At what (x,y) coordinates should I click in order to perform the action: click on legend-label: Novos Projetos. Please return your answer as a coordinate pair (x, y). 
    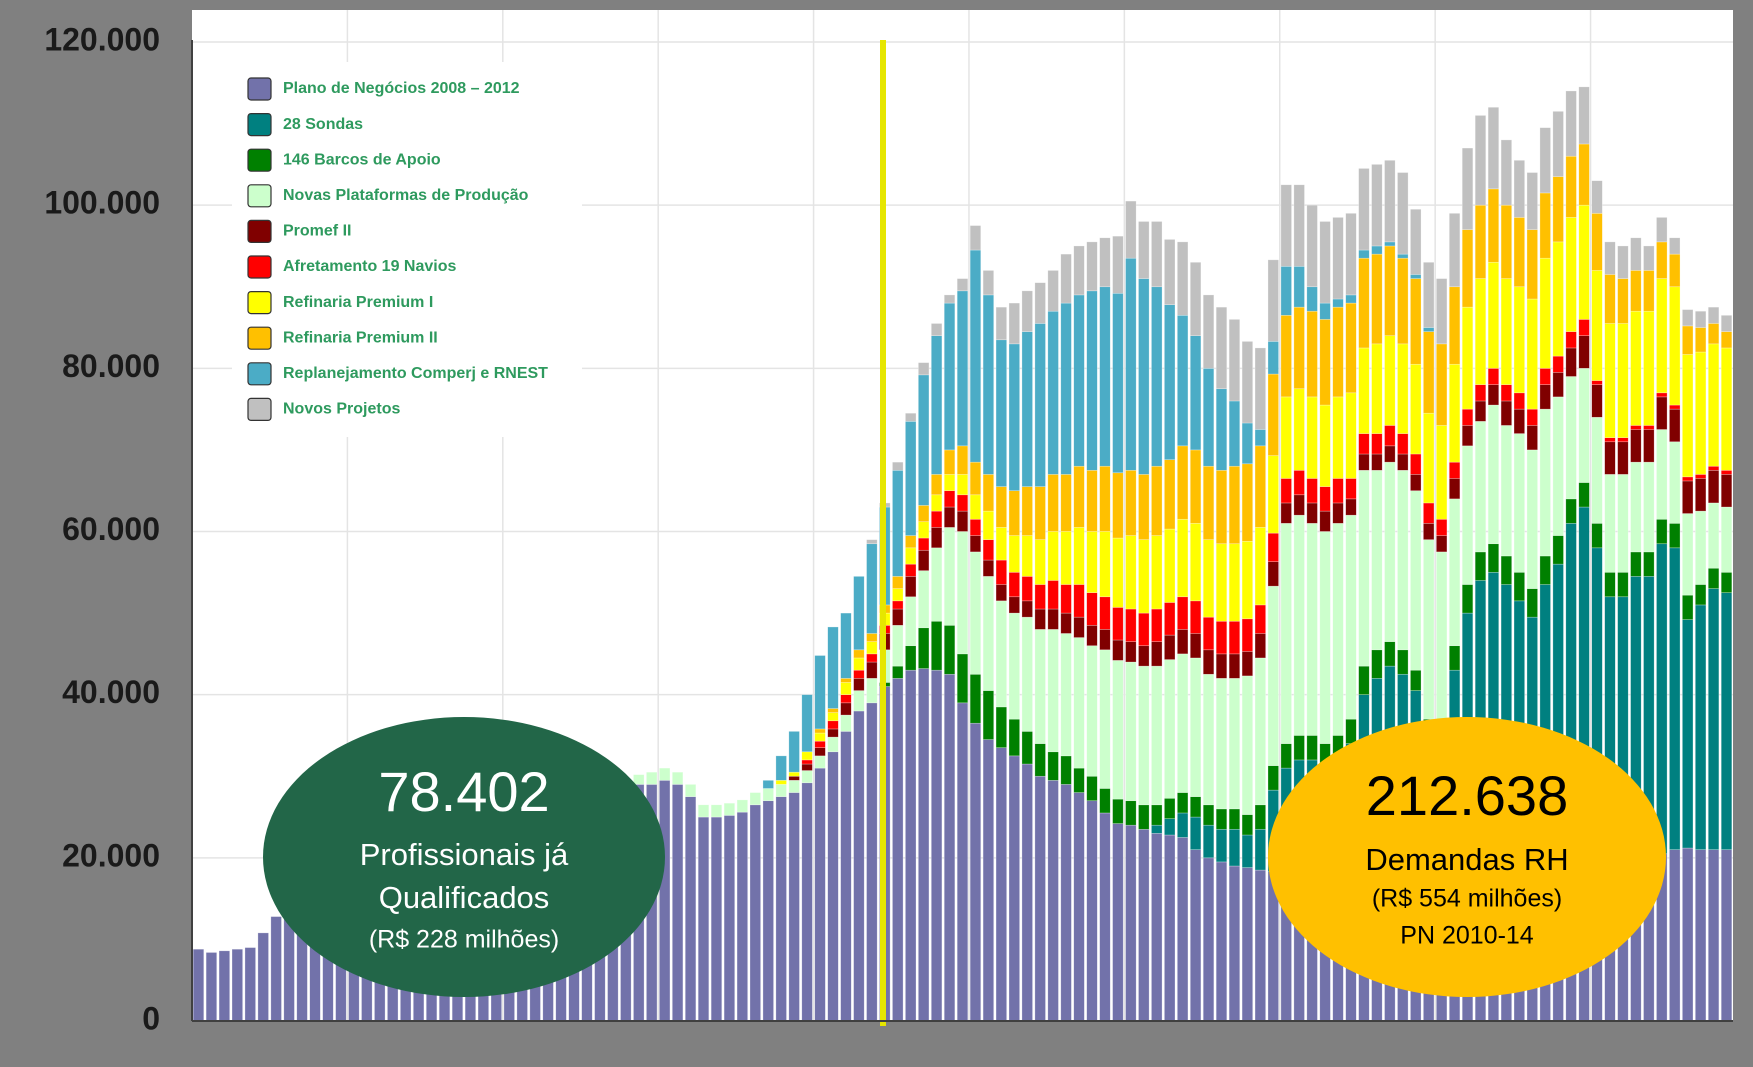
    Looking at the image, I should click on (341, 409).